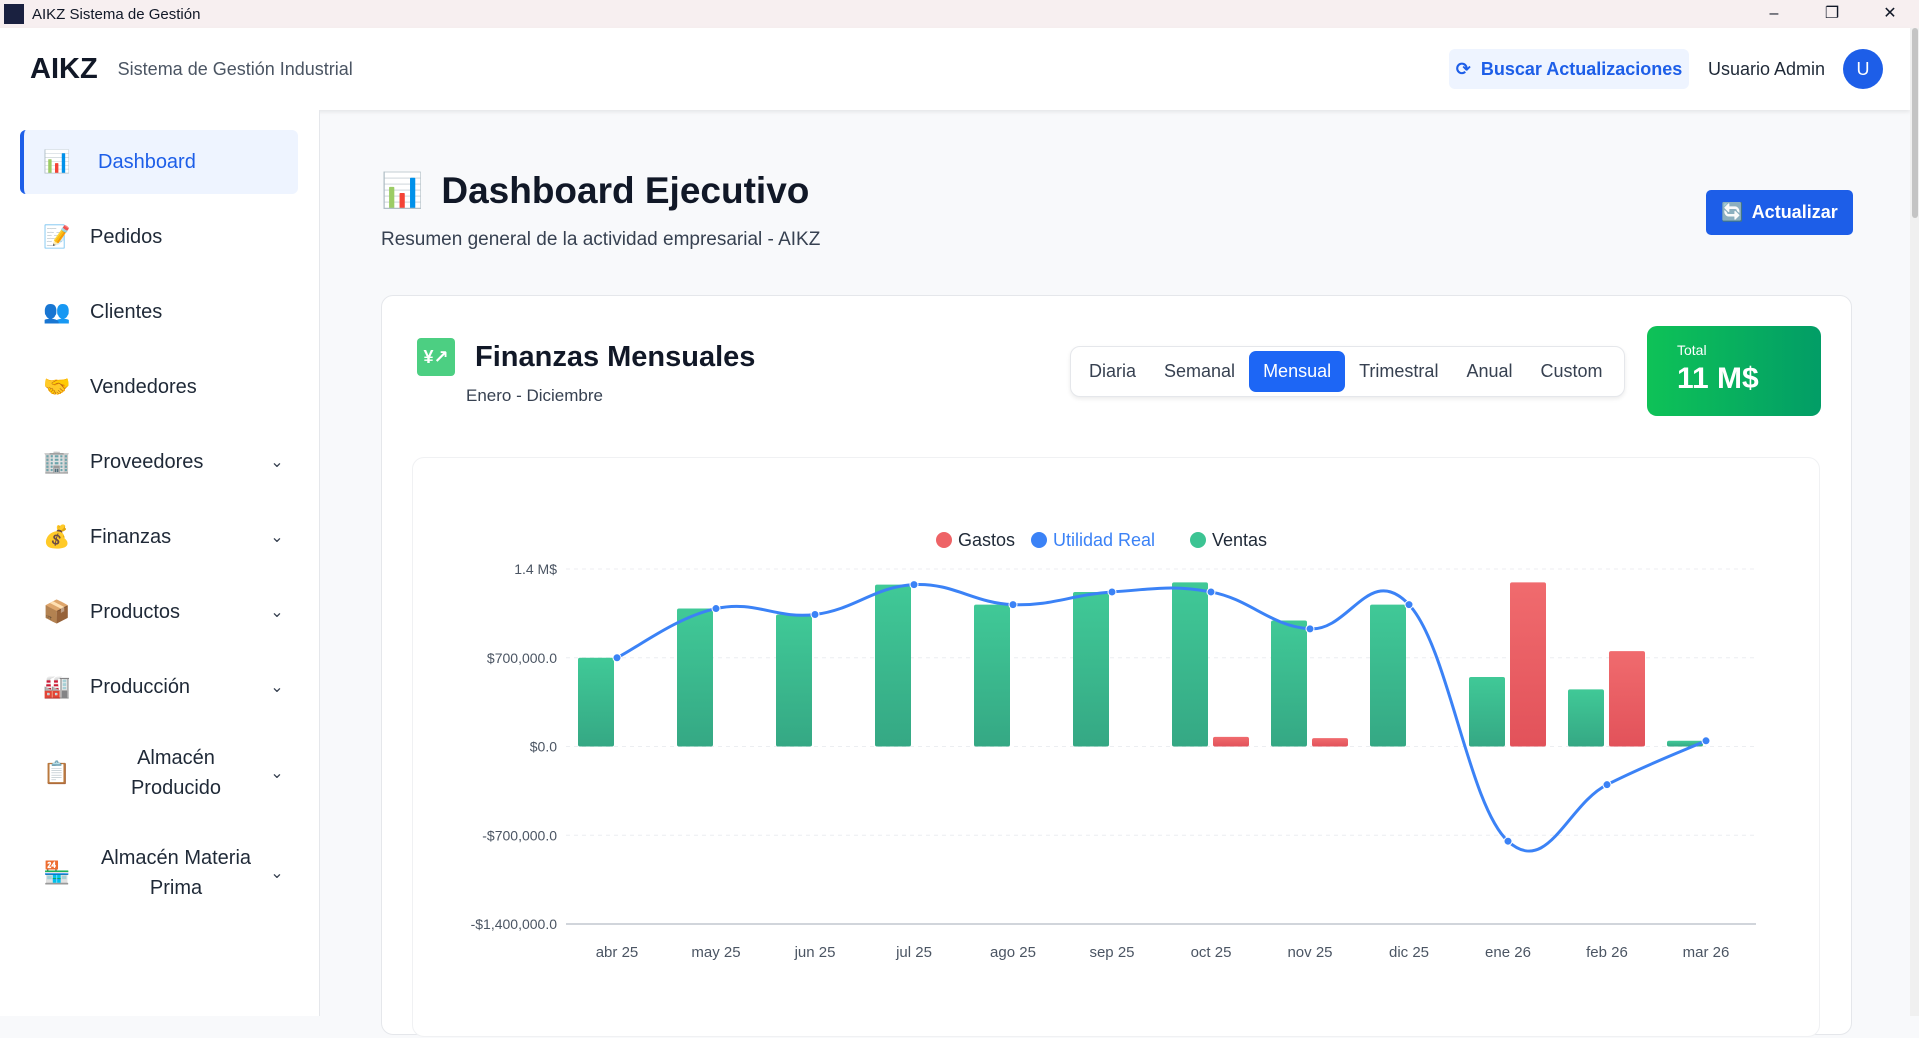 This screenshot has width=1919, height=1038. What do you see at coordinates (1309, 952) in the screenshot?
I see `x-tick-label: nov 25` at bounding box center [1309, 952].